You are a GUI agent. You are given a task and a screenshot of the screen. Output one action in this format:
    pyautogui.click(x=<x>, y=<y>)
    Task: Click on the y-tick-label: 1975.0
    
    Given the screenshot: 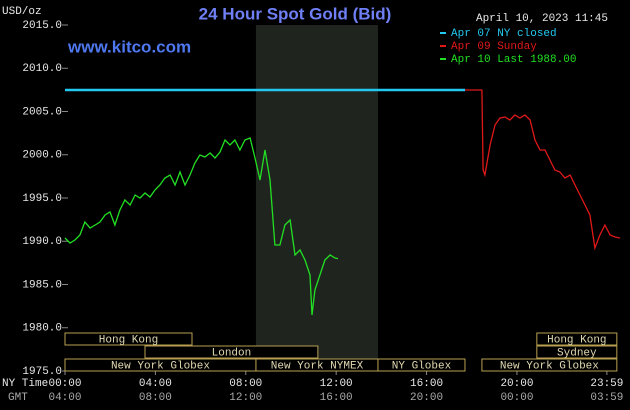 What is the action you would take?
    pyautogui.click(x=42, y=372)
    